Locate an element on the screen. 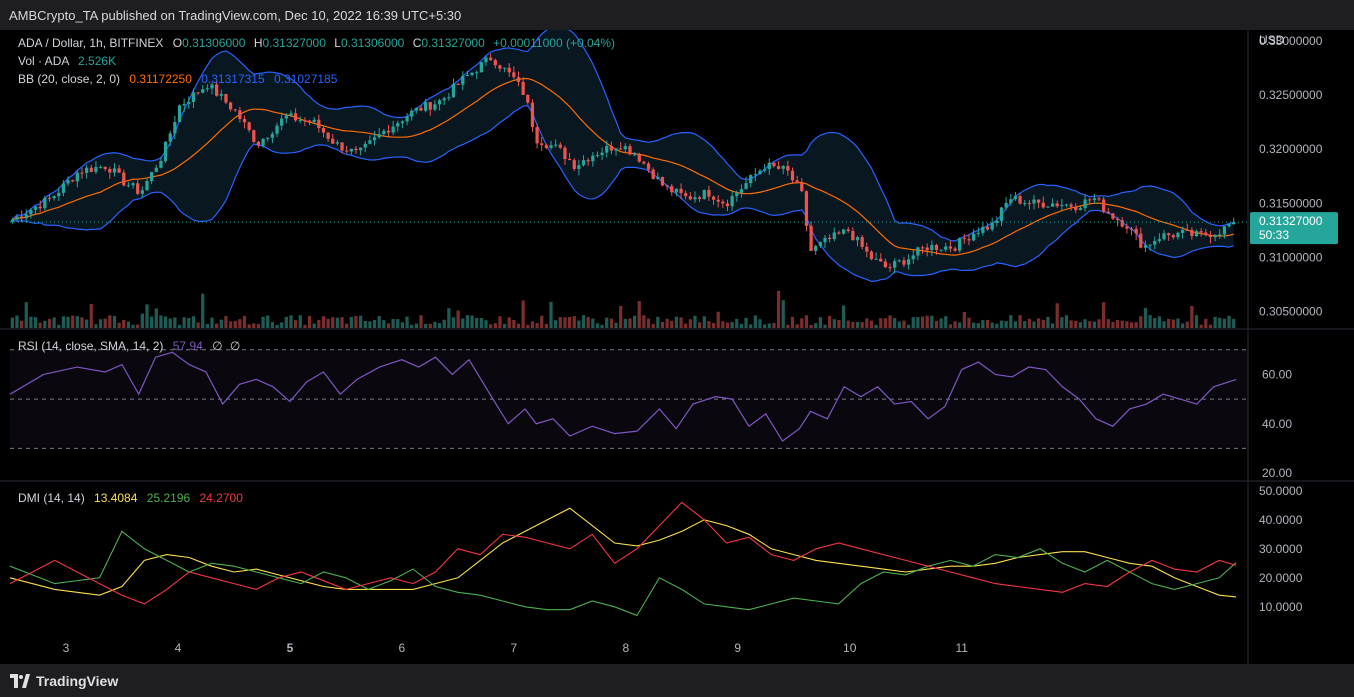  dmi-minus-di-line is located at coordinates (623, 553).